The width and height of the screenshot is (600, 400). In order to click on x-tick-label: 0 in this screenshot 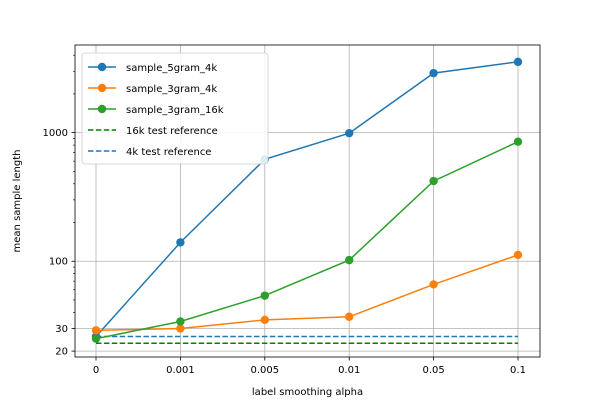, I will do `click(96, 370)`.